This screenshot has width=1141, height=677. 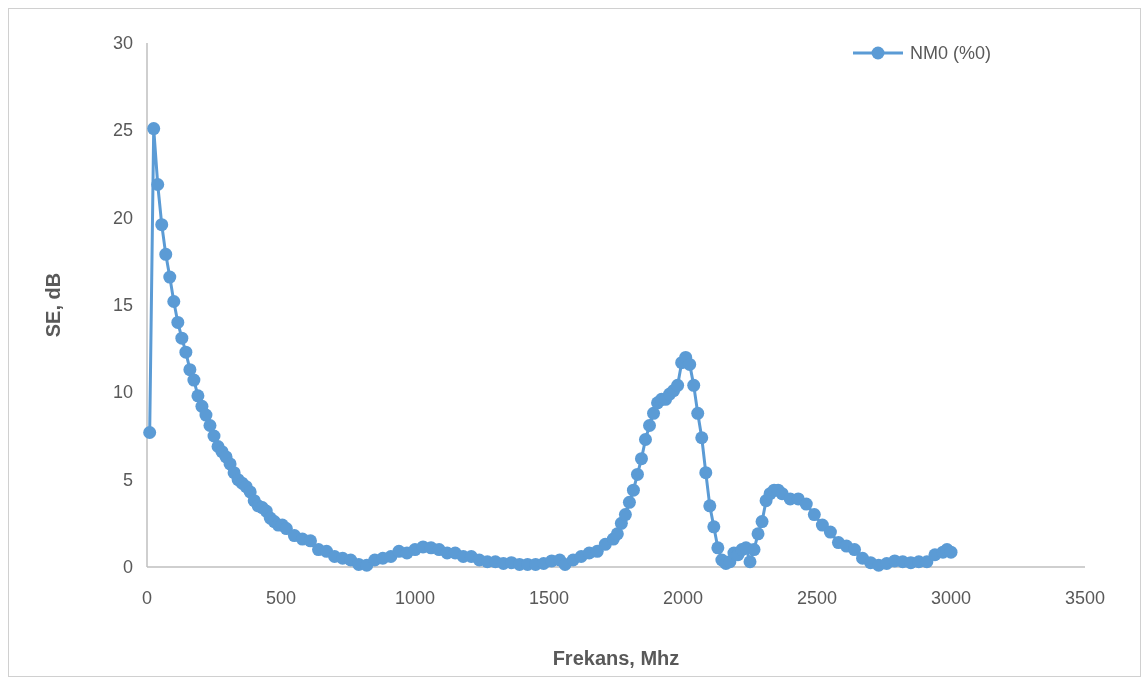 I want to click on x-tick-label: 0, so click(x=147, y=598).